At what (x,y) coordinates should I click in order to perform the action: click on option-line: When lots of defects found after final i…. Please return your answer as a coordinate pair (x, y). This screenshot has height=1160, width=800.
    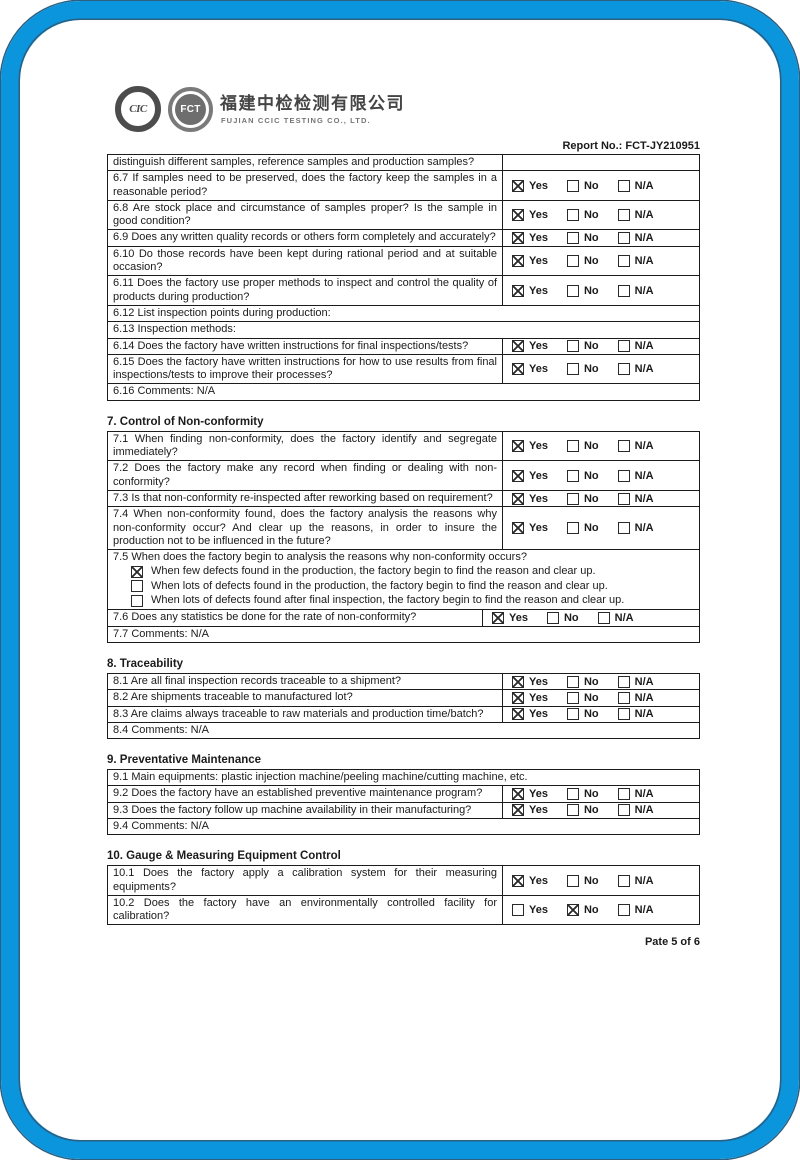
    Looking at the image, I should click on (403, 600).